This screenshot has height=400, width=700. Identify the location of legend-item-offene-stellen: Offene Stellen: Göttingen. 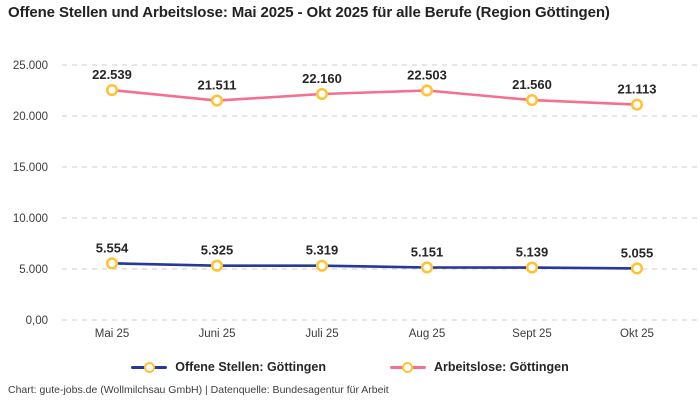
(228, 367).